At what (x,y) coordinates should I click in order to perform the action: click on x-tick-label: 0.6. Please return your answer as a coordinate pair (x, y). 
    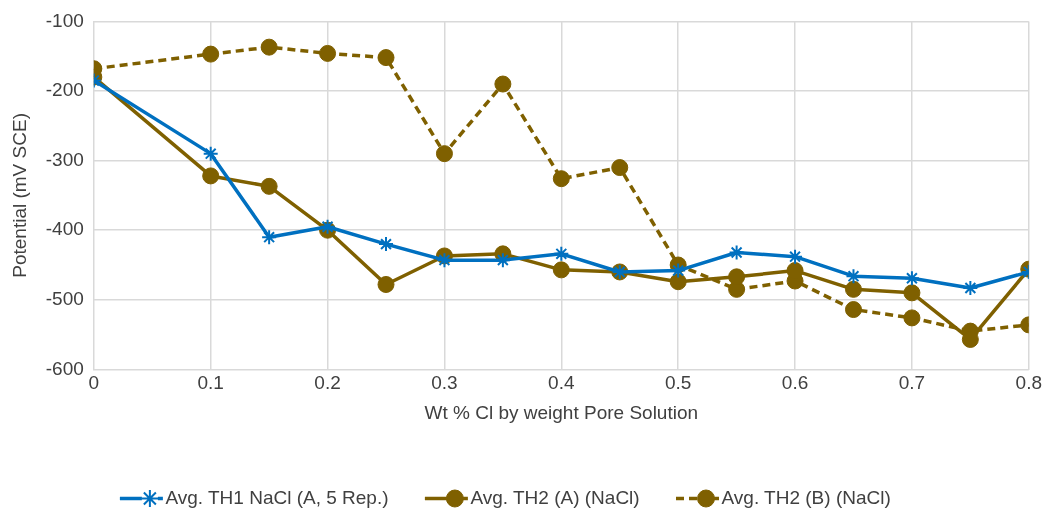
    Looking at the image, I should click on (795, 383).